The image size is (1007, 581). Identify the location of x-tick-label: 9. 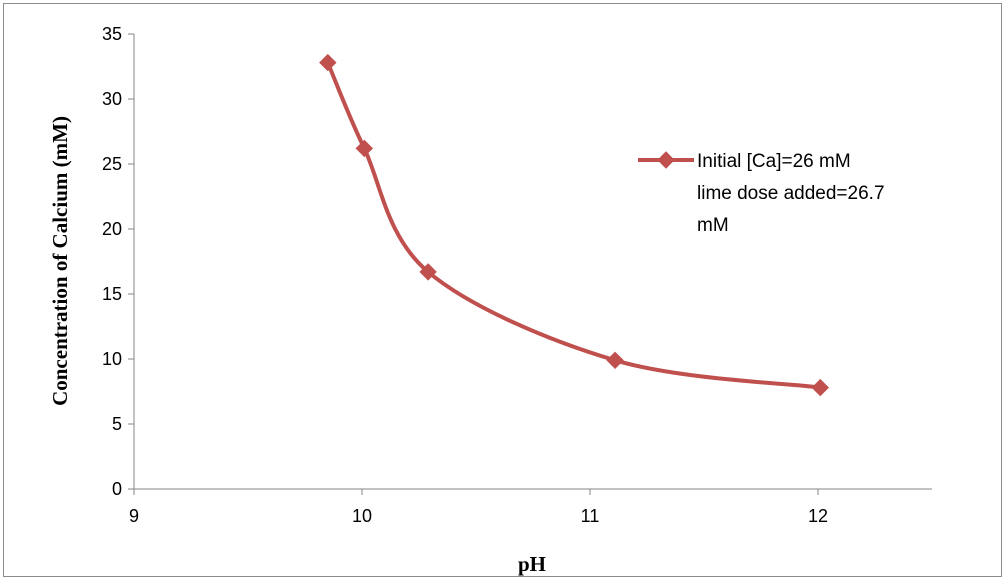
(134, 516).